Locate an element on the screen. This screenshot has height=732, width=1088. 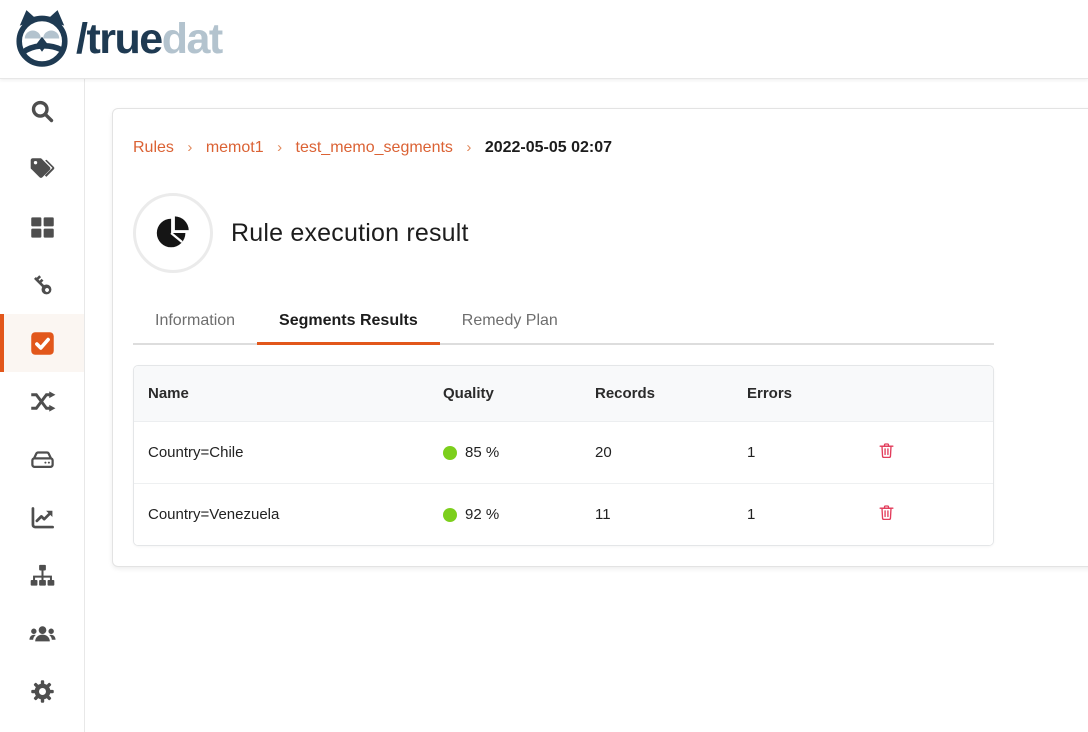
shuffle-icon is located at coordinates (42, 401).